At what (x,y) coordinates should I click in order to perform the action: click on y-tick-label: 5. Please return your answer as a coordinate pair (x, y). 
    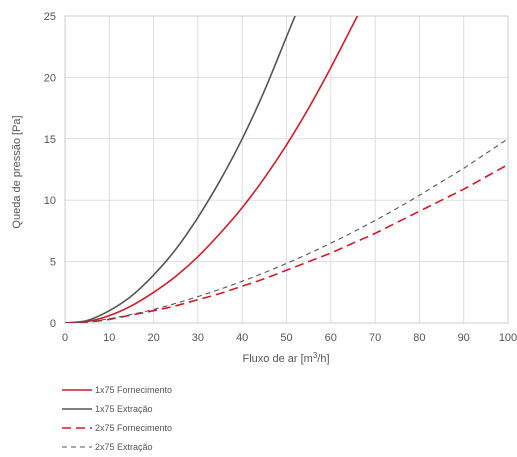
    Looking at the image, I should click on (53, 263).